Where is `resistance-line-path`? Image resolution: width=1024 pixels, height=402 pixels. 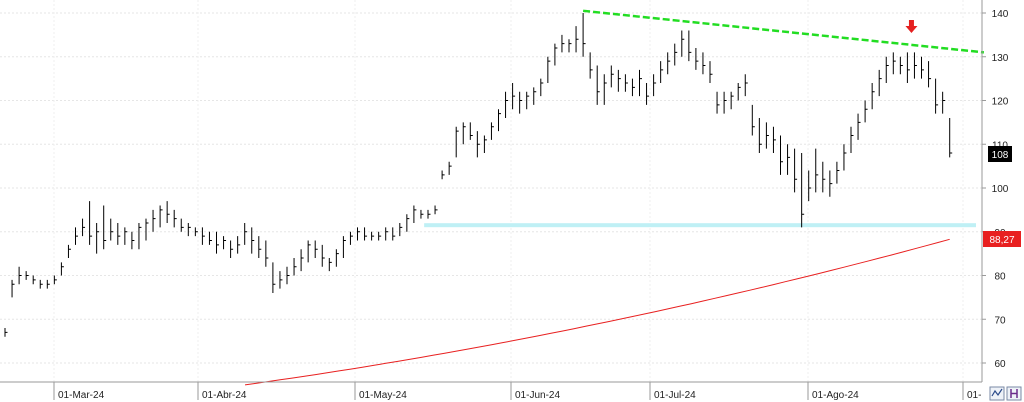
resistance-line-path is located at coordinates (783, 31).